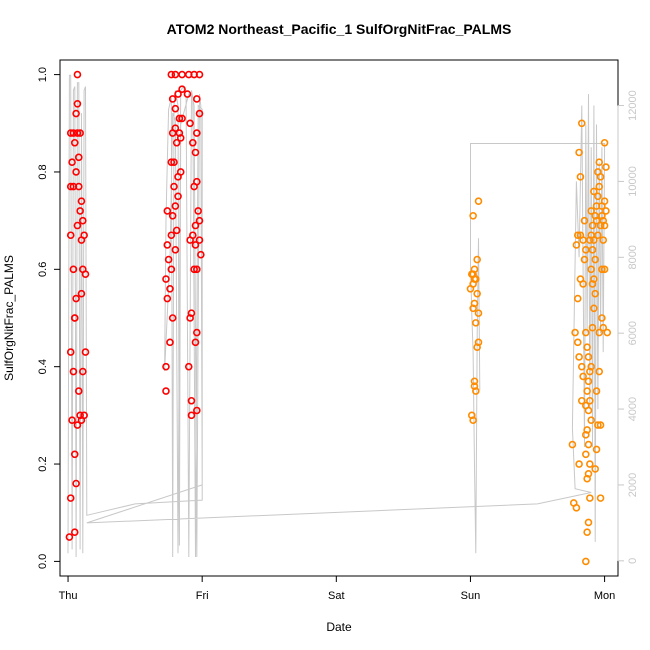  Describe the element at coordinates (43, 171) in the screenshot. I see `y-tick-label: 0.8` at that location.